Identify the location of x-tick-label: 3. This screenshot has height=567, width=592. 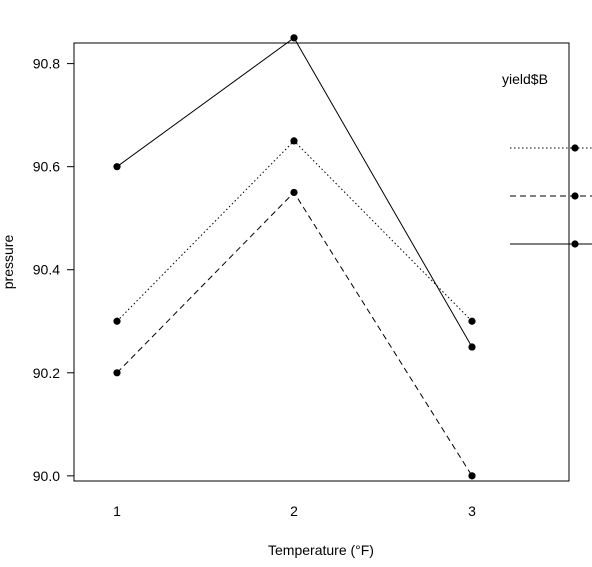
(472, 511).